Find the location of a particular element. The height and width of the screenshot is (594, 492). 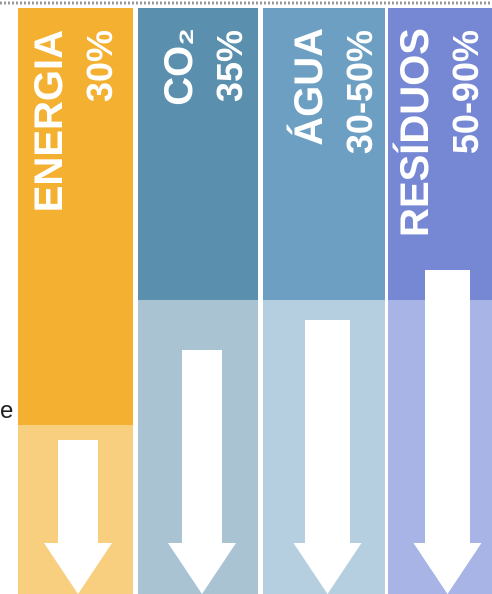

column-label: RESÍDUOS is located at coordinates (414, 132).